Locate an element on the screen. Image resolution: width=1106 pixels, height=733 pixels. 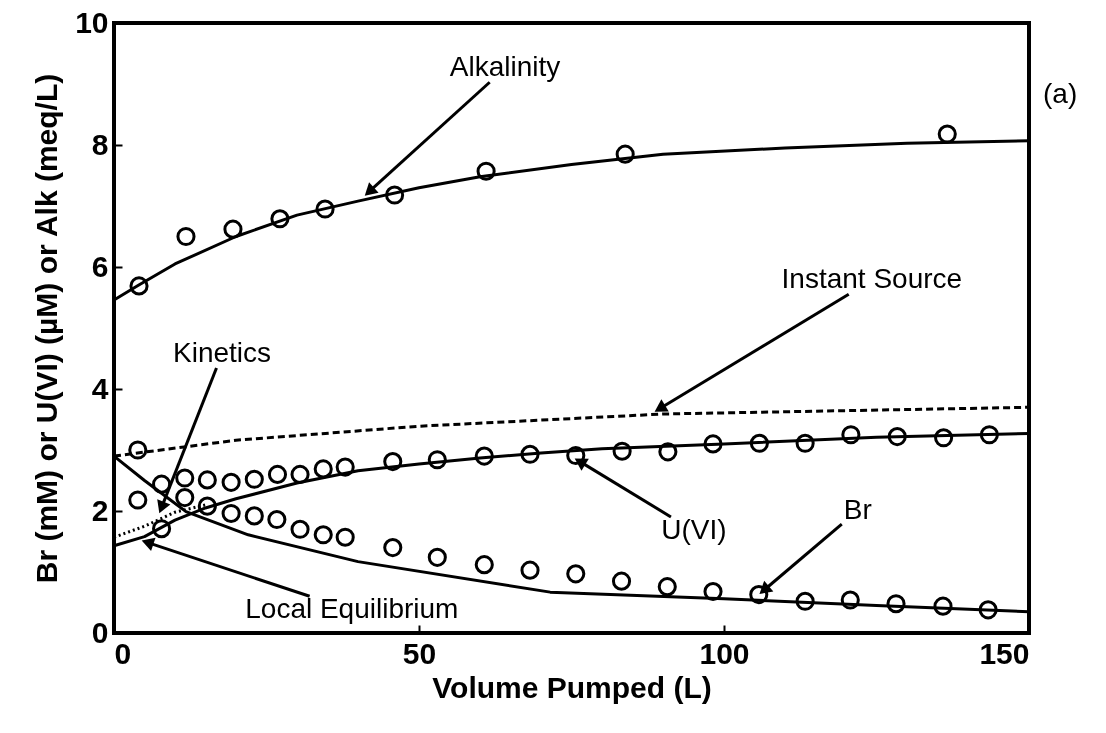
y-tick-label: 0 is located at coordinates (100, 632).